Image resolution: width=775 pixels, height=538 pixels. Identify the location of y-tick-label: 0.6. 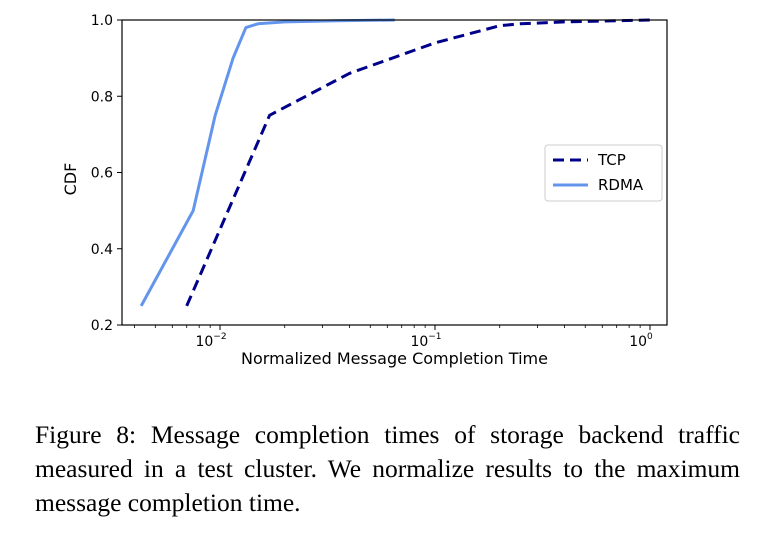
(102, 174).